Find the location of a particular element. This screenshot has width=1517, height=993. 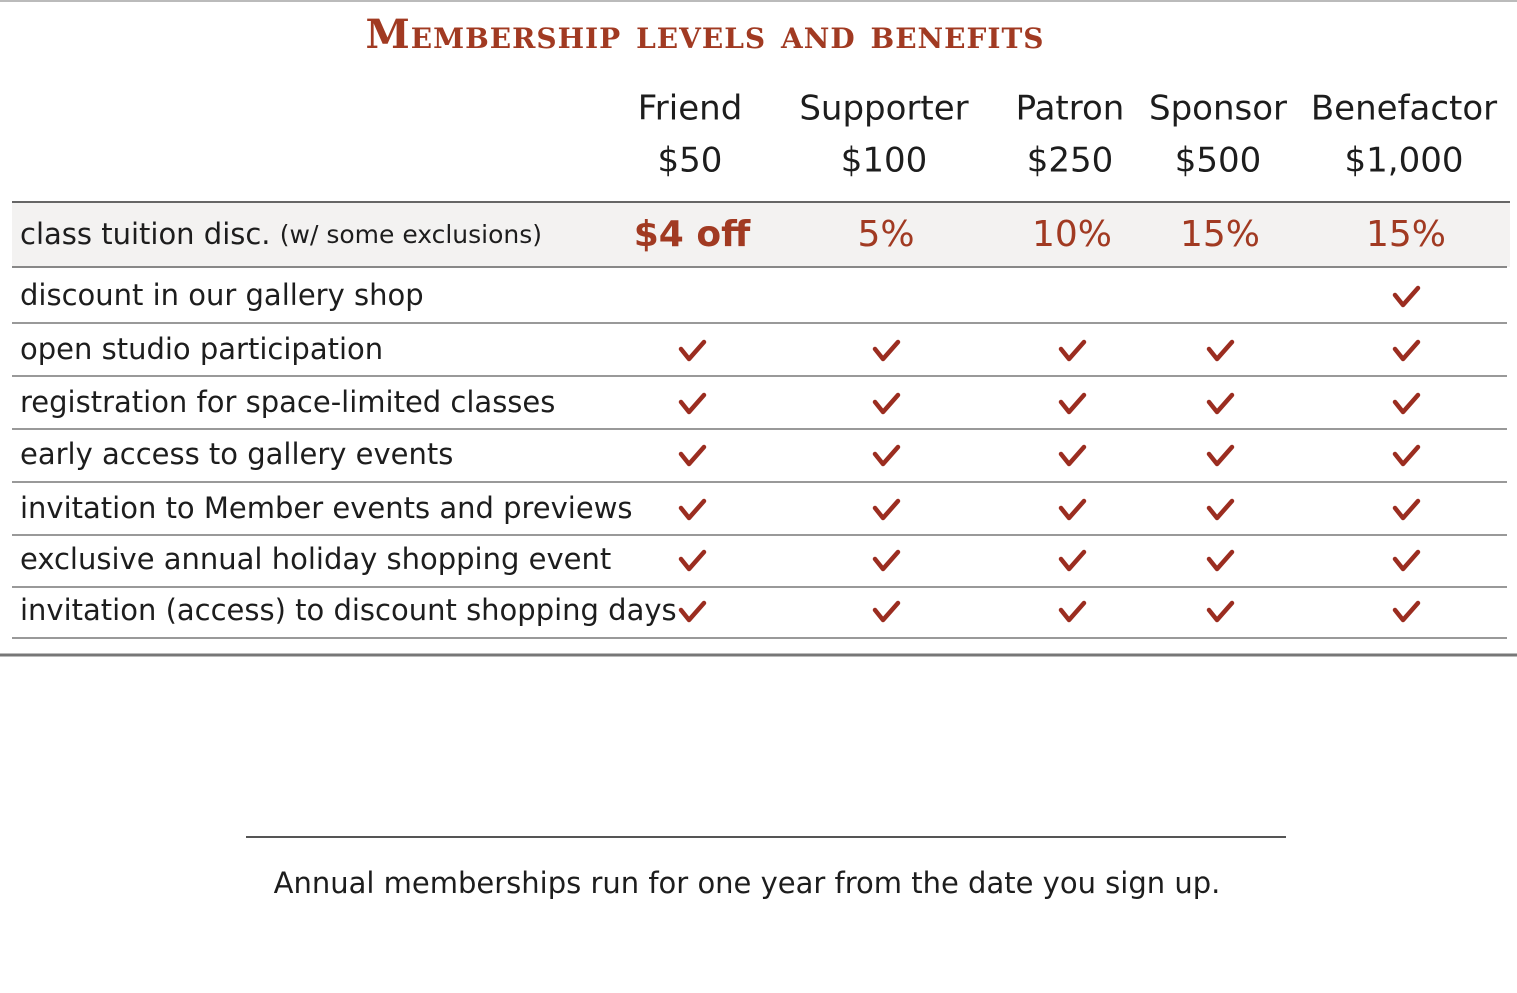

row-label-text: invitation to Member events and previews is located at coordinates (326, 508).